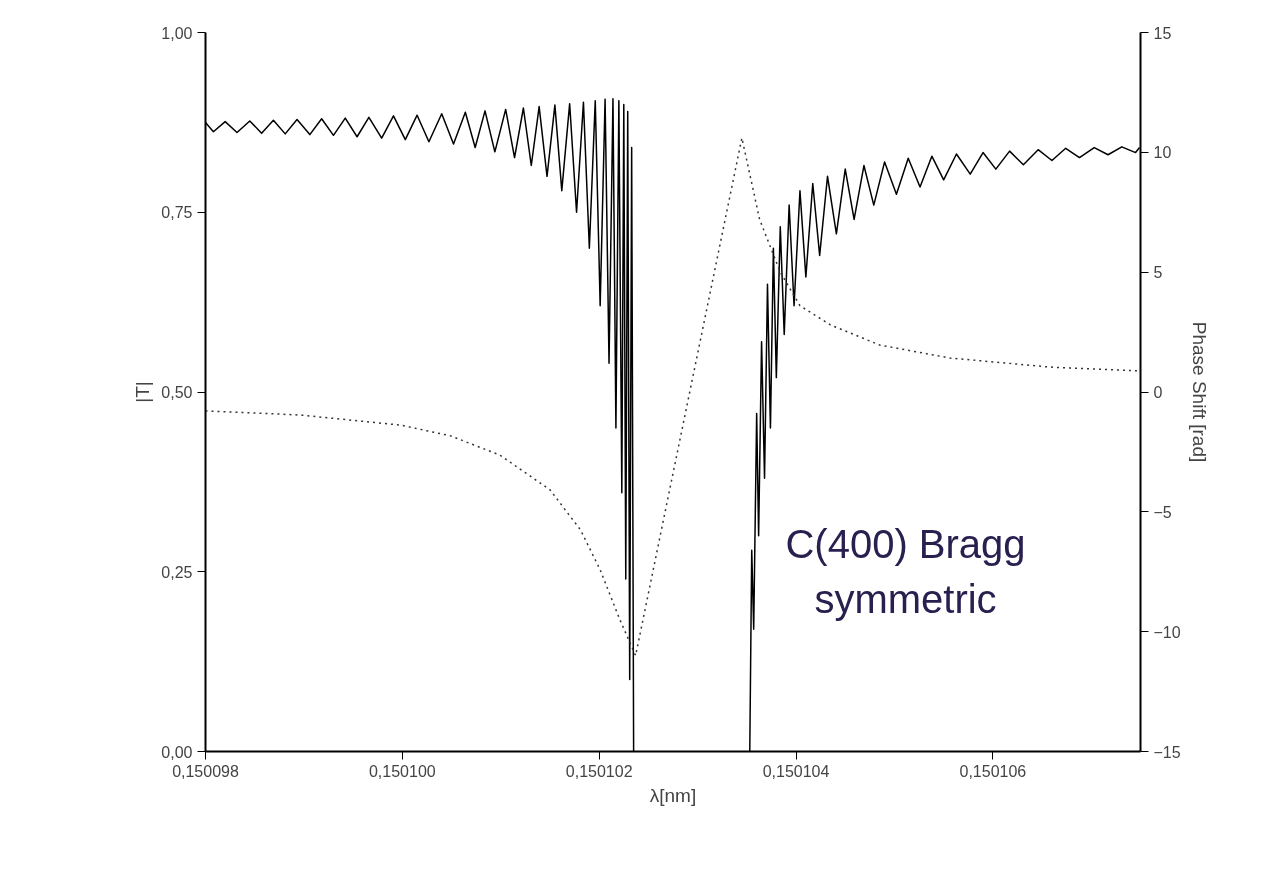 The height and width of the screenshot is (893, 1280). Describe the element at coordinates (993, 771) in the screenshot. I see `x-tick-label: 0,150106` at that location.